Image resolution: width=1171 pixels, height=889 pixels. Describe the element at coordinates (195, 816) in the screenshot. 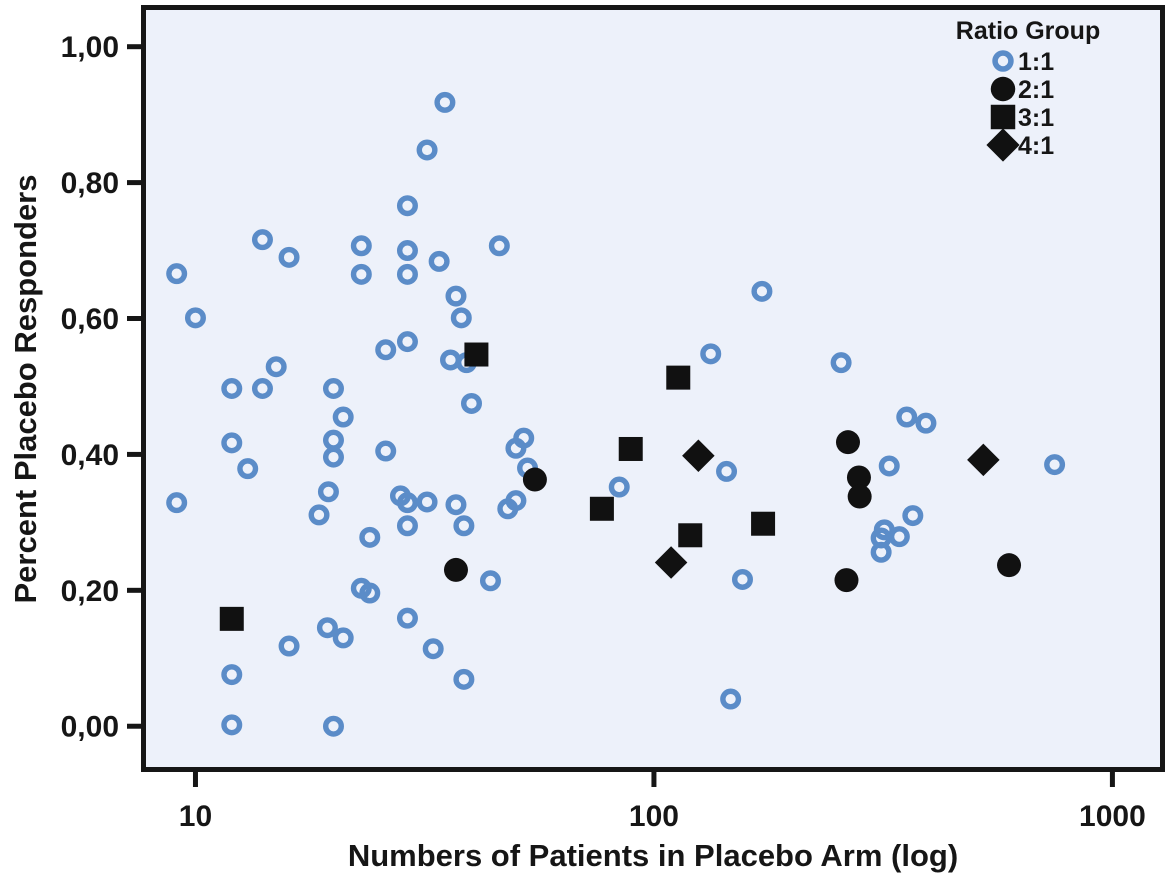

I see `x-tick-label: 10` at that location.